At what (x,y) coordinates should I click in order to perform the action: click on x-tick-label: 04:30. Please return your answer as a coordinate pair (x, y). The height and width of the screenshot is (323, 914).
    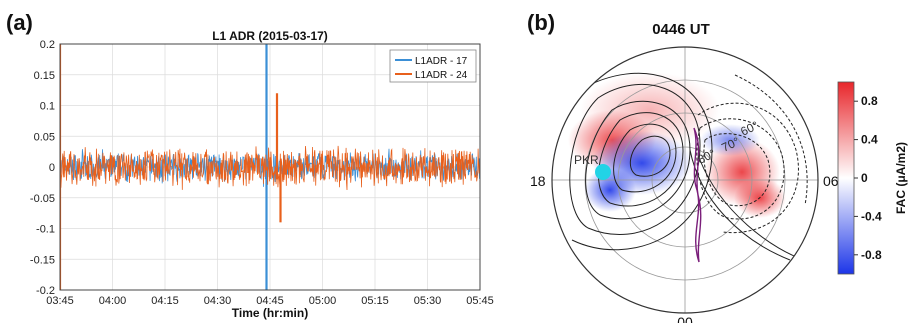
    Looking at the image, I should click on (218, 301).